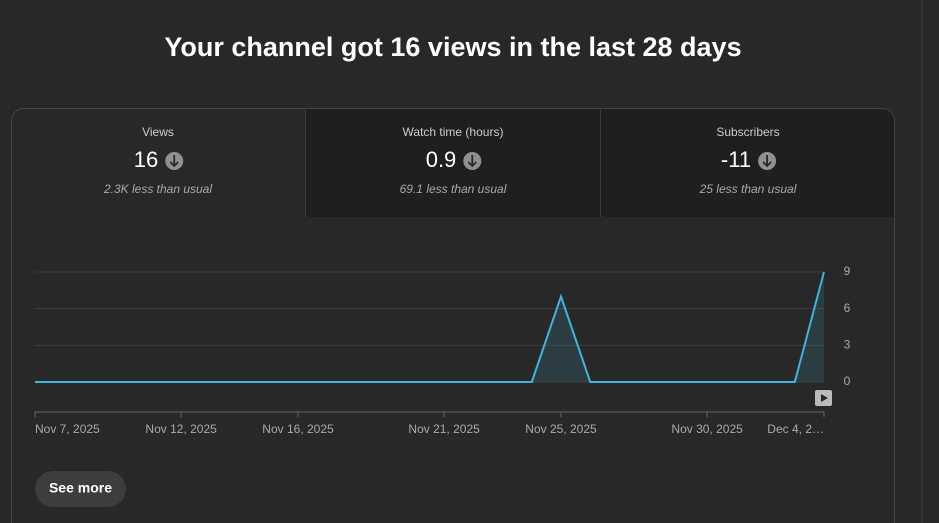 This screenshot has height=523, width=939. Describe the element at coordinates (453, 132) in the screenshot. I see `metric-label: Watch time (hours)` at that location.